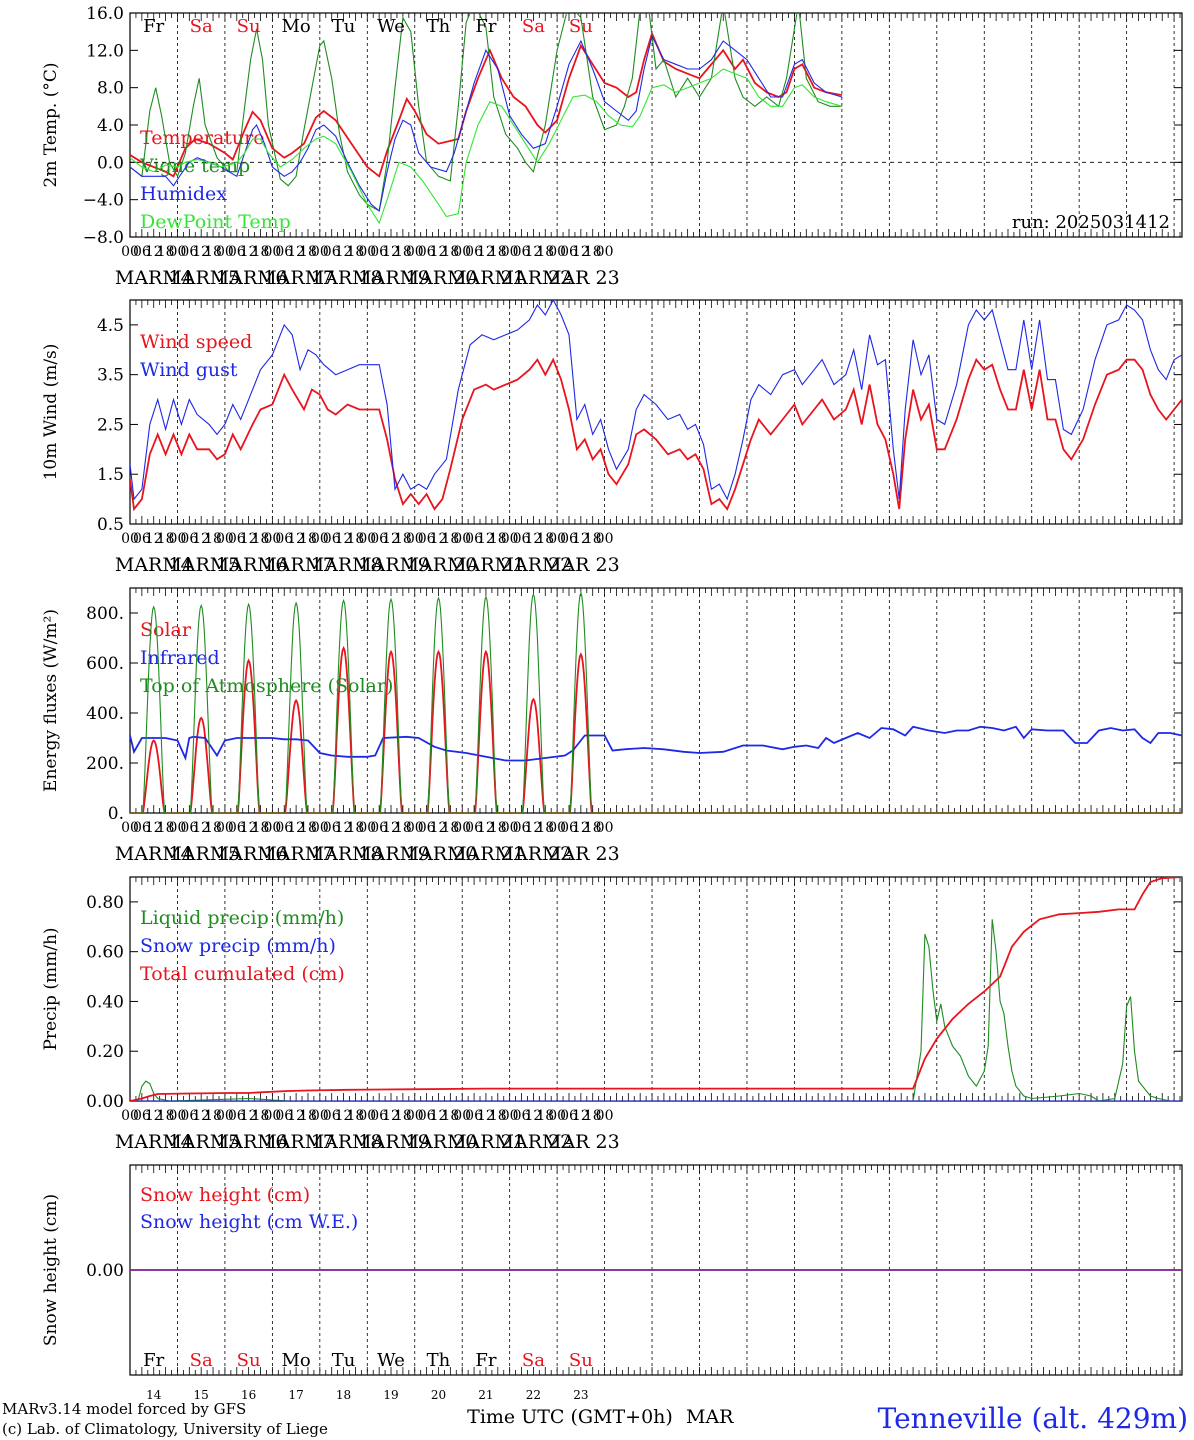 This screenshot has height=1440, width=1194. I want to click on y-tick-label: 4.0, so click(110, 126).